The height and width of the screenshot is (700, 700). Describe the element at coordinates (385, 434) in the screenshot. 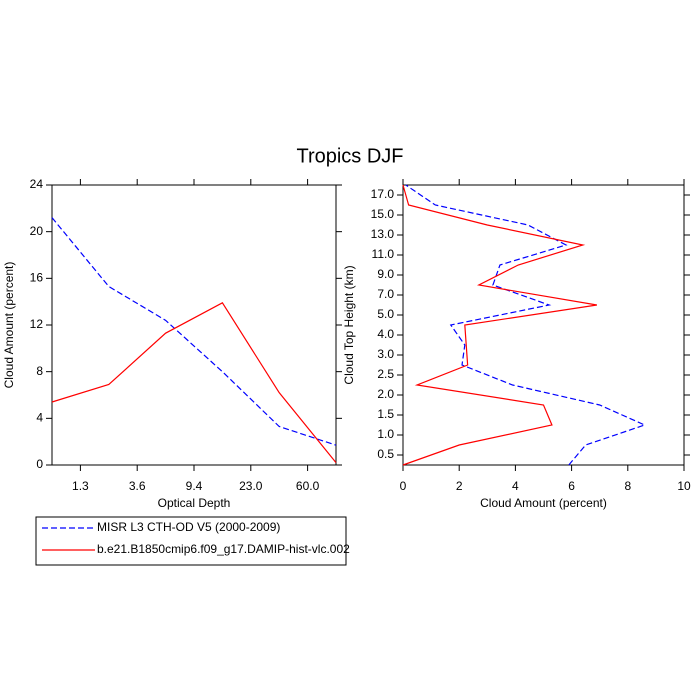

I see `y-tick-label: 1.0` at that location.